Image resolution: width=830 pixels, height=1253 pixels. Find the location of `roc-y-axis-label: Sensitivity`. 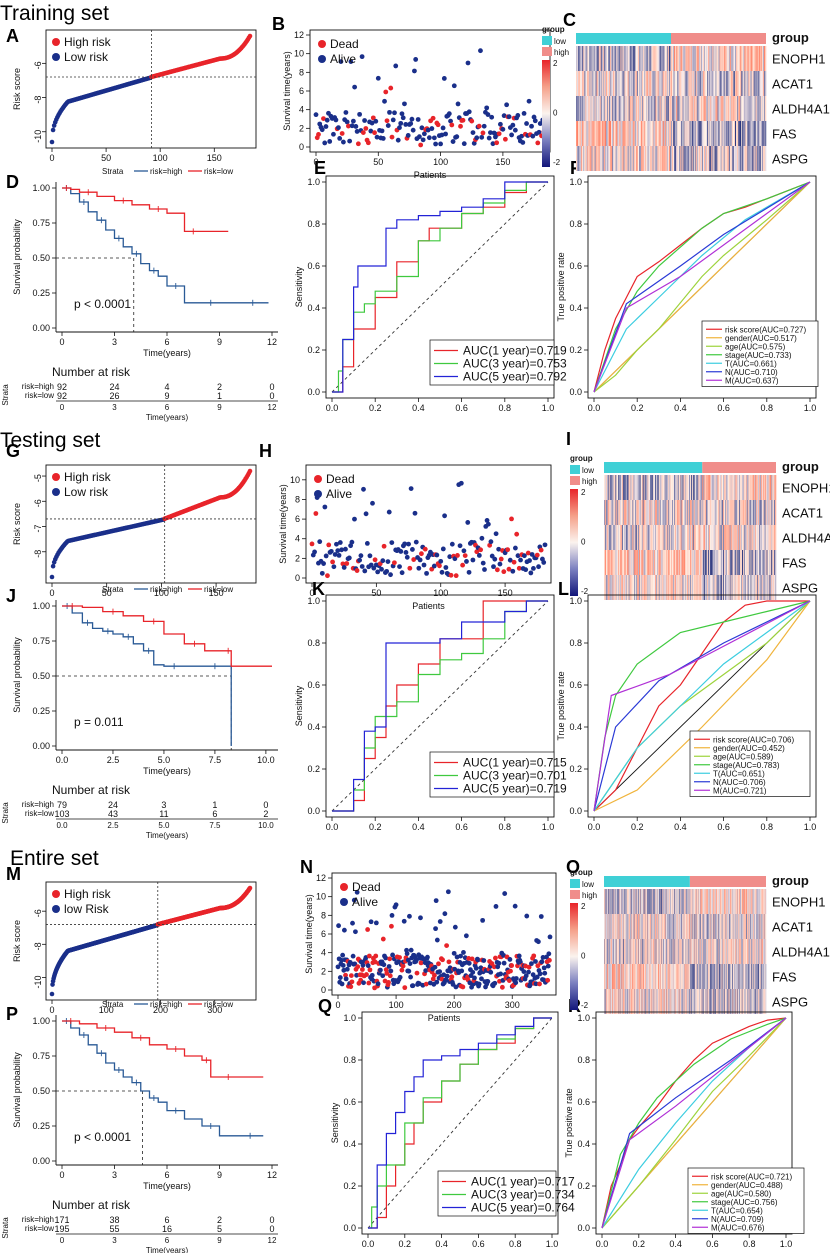

roc-y-axis-label: Sensitivity is located at coordinates (299, 705).